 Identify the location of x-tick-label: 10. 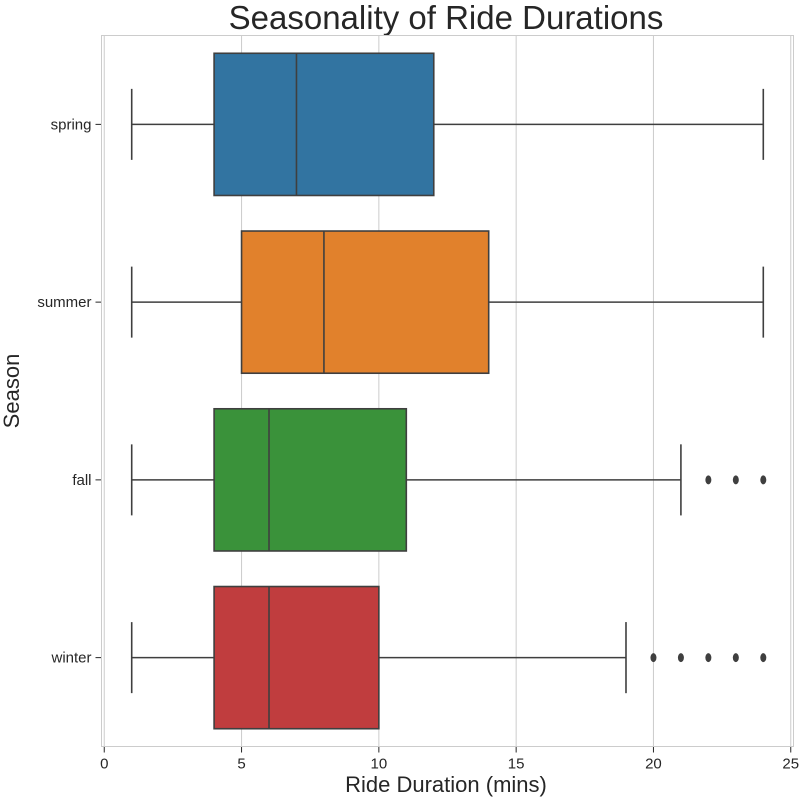
(379, 764).